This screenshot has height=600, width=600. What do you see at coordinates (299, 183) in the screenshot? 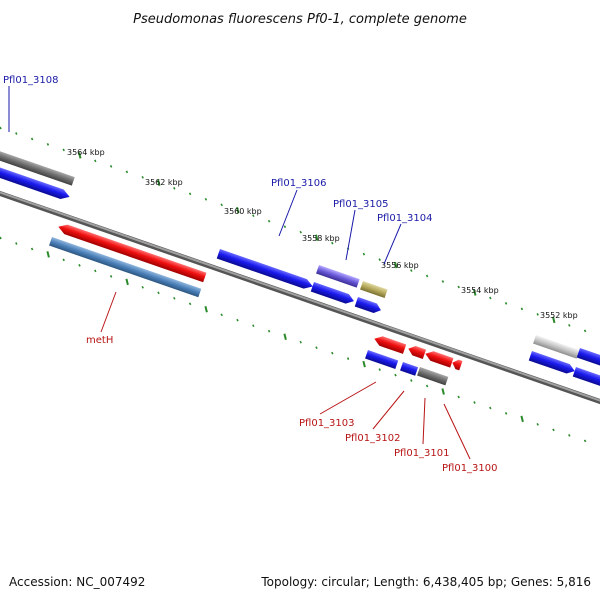
I see `label-gene-3106: Pfl01_3106` at bounding box center [299, 183].